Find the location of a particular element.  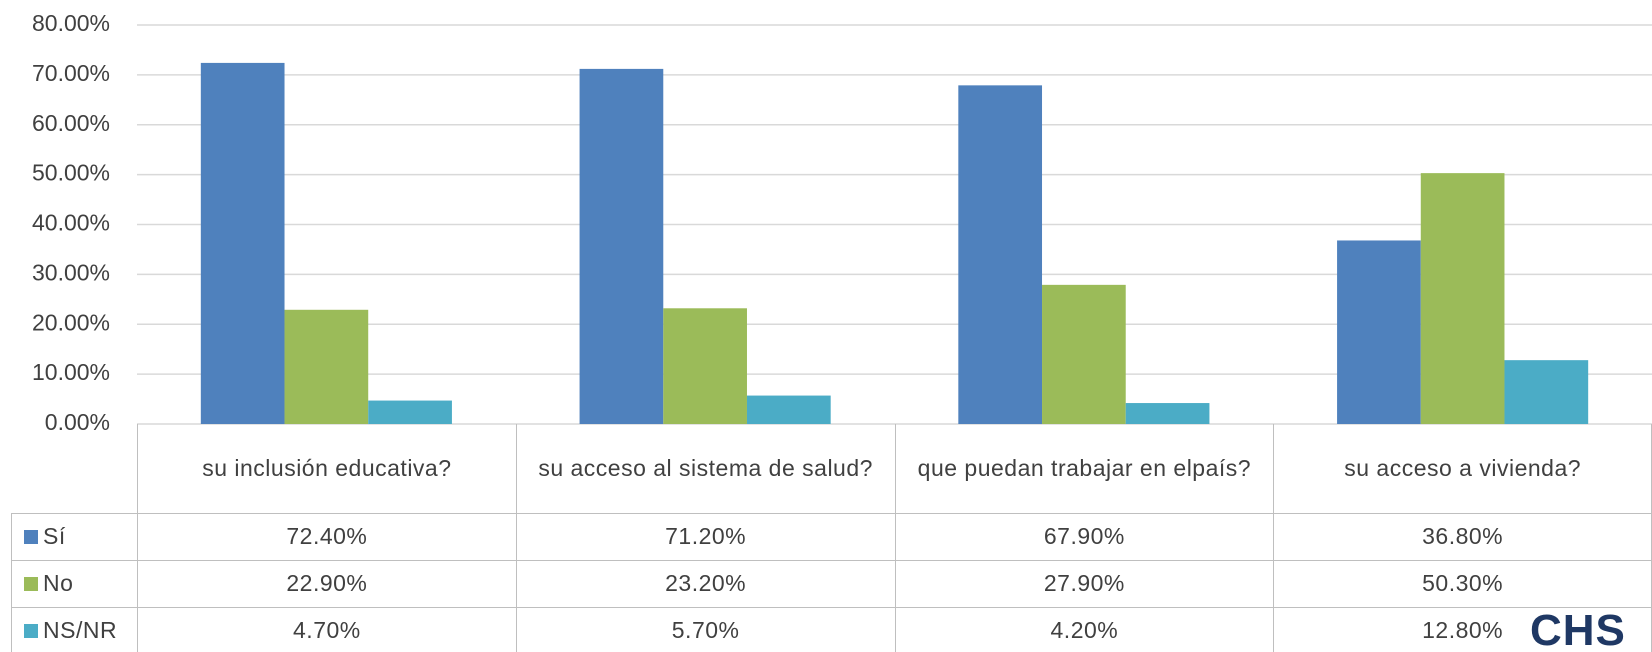

legend-entry: Sí is located at coordinates (74, 536).